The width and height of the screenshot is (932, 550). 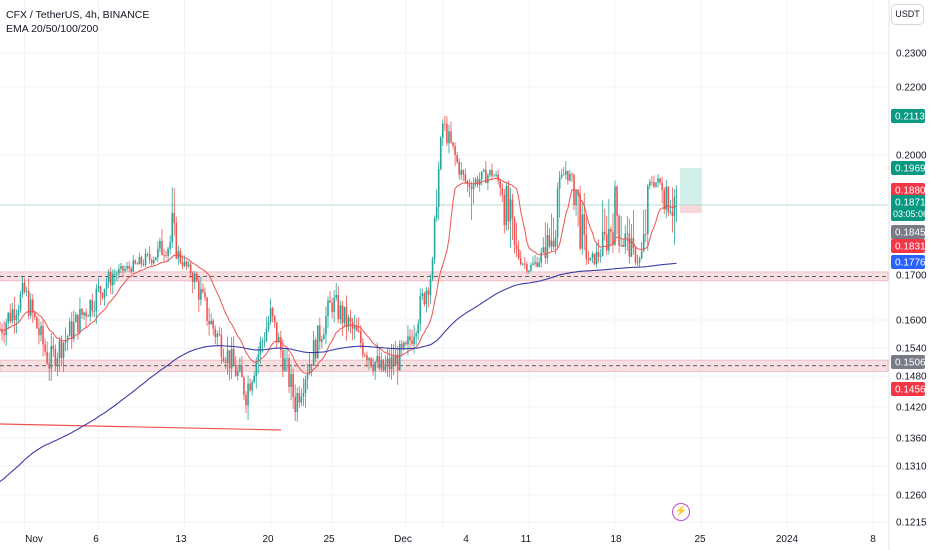 What do you see at coordinates (910, 117) in the screenshot?
I see `price-badge-value: 0.2113` at bounding box center [910, 117].